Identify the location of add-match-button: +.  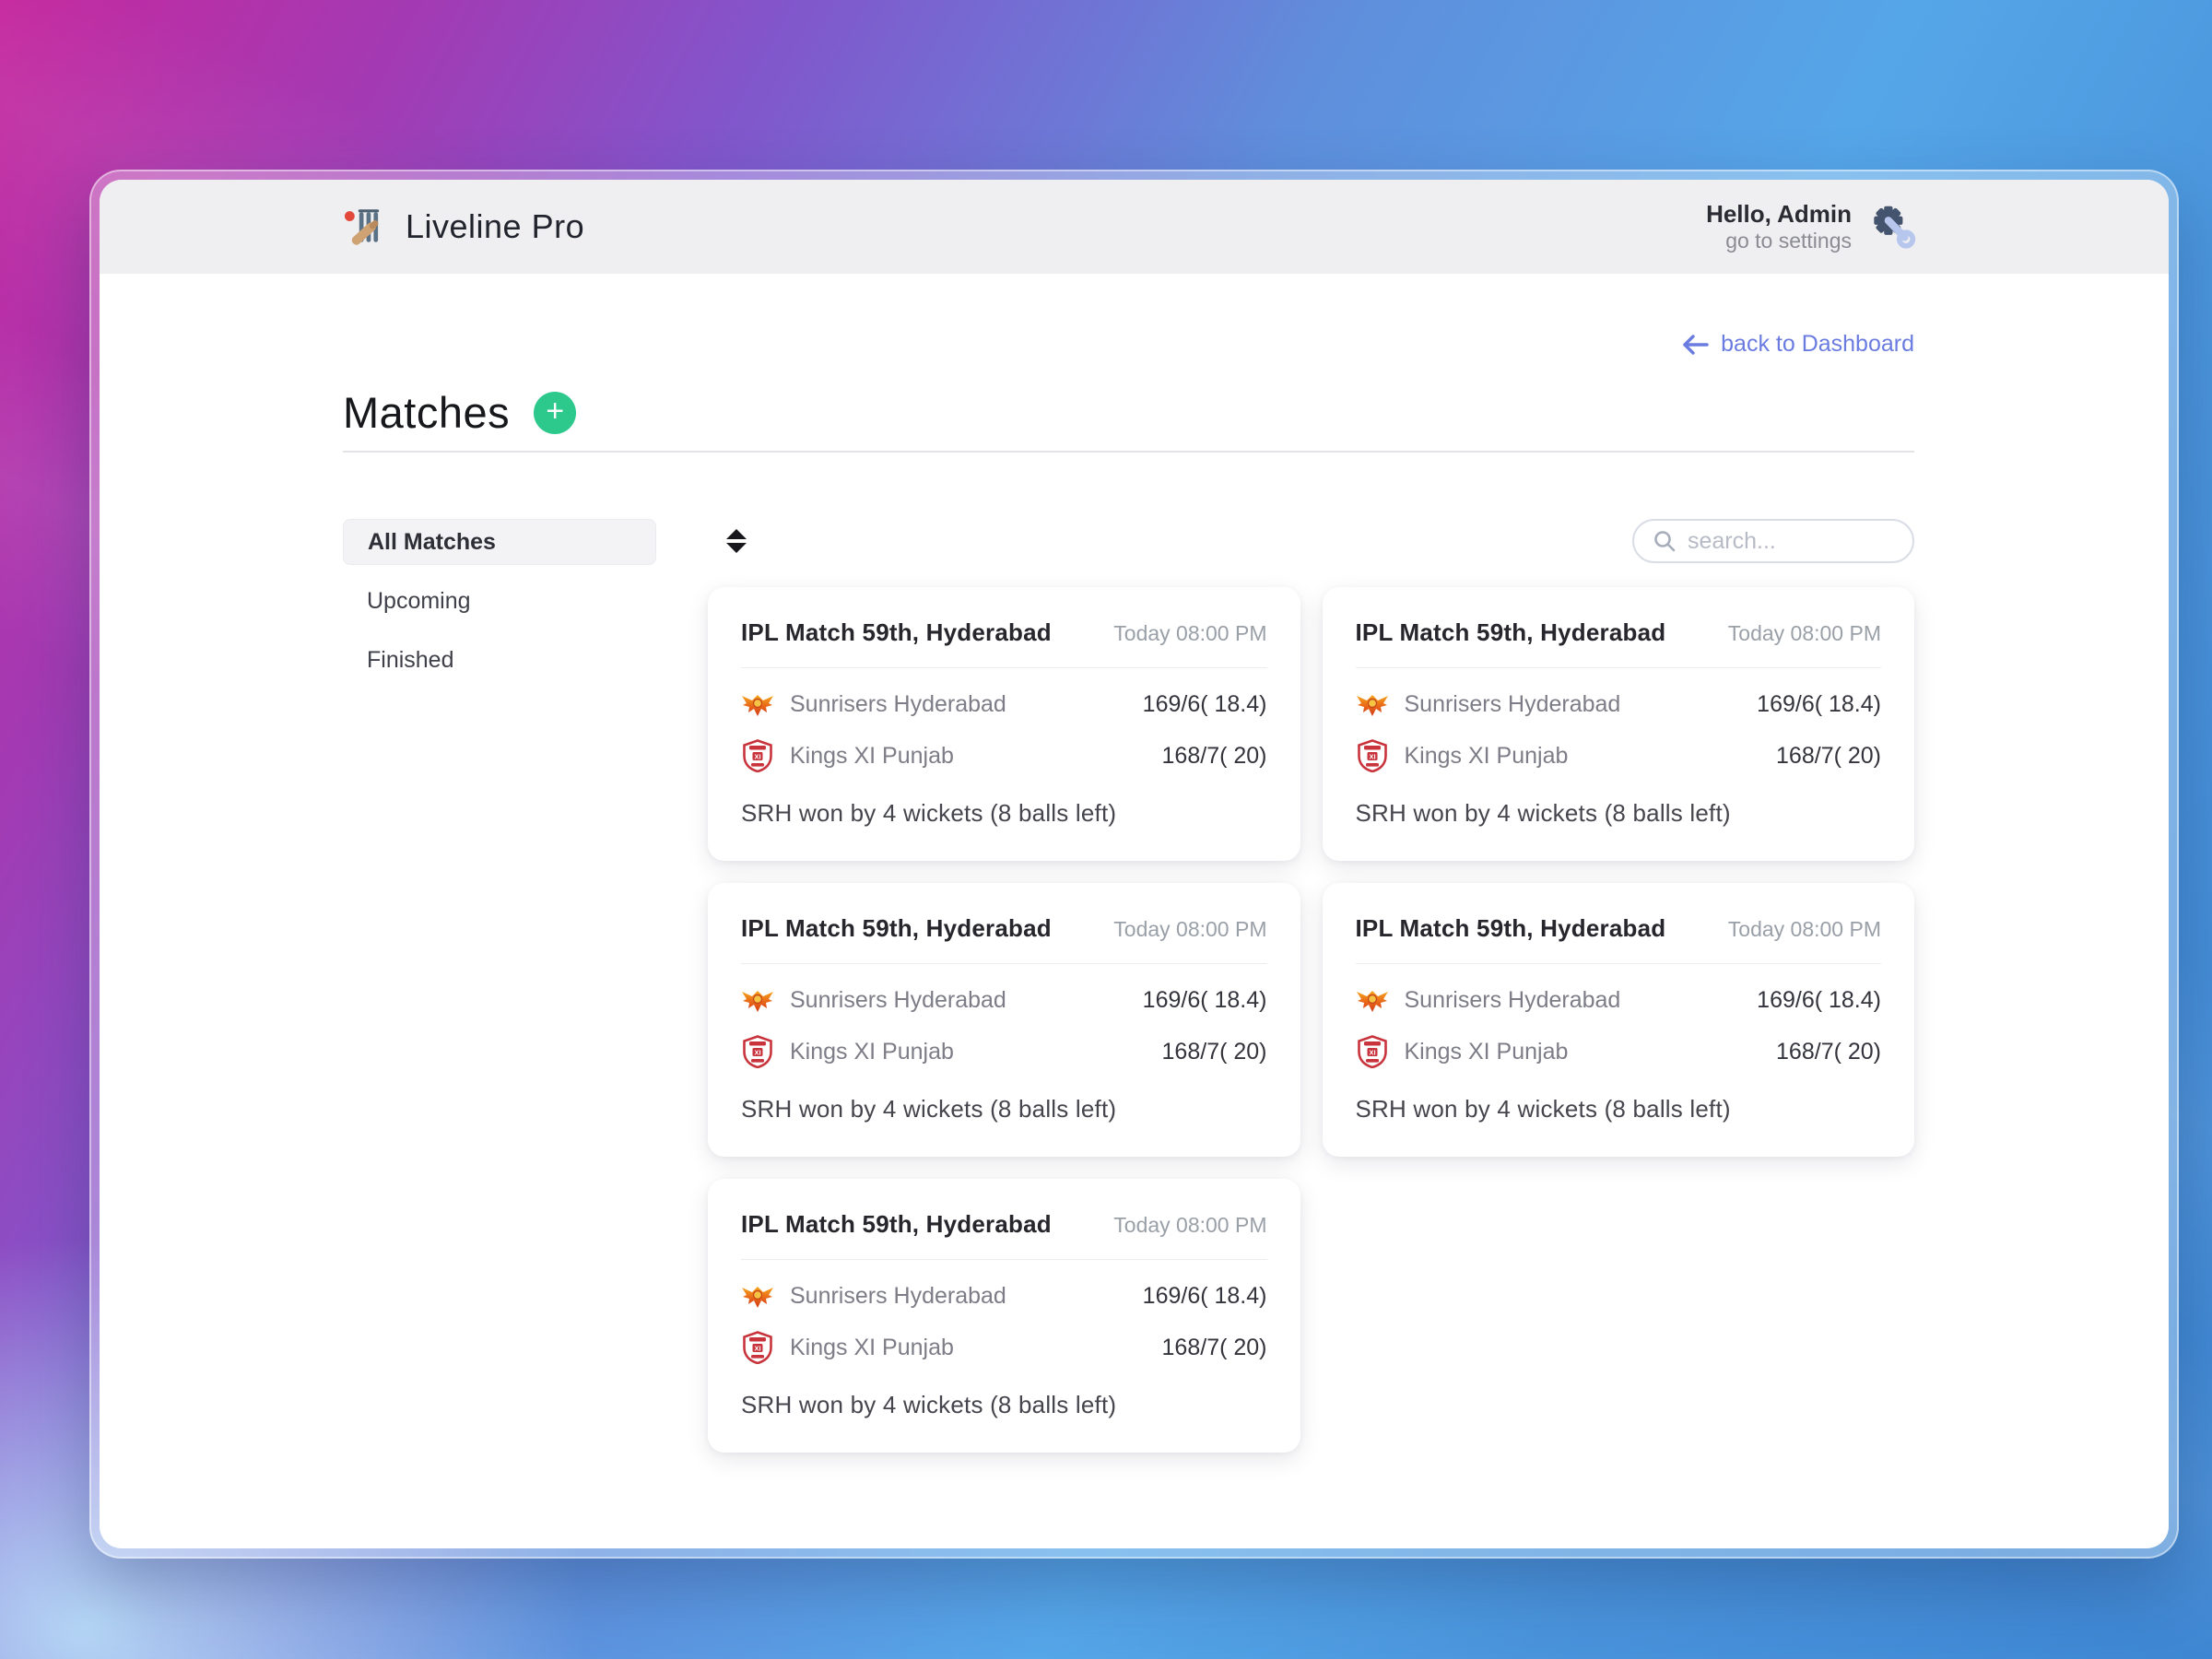
(555, 412).